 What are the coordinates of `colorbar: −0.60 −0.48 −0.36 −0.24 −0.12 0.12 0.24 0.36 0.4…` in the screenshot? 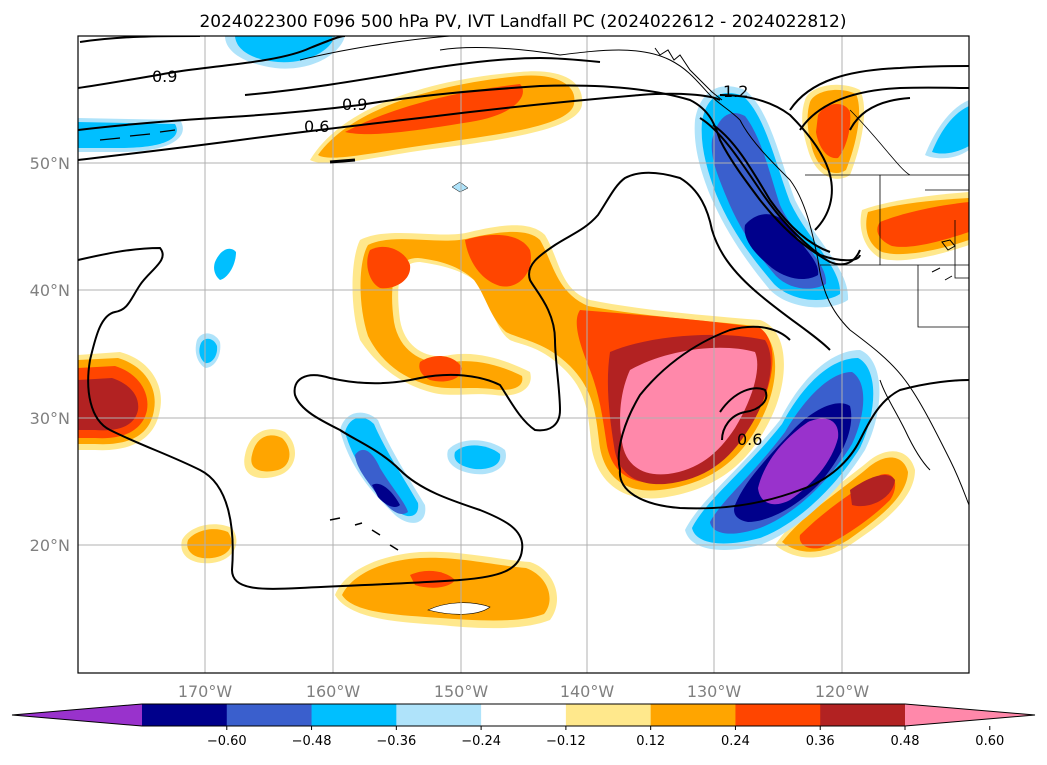 It's located at (523, 726).